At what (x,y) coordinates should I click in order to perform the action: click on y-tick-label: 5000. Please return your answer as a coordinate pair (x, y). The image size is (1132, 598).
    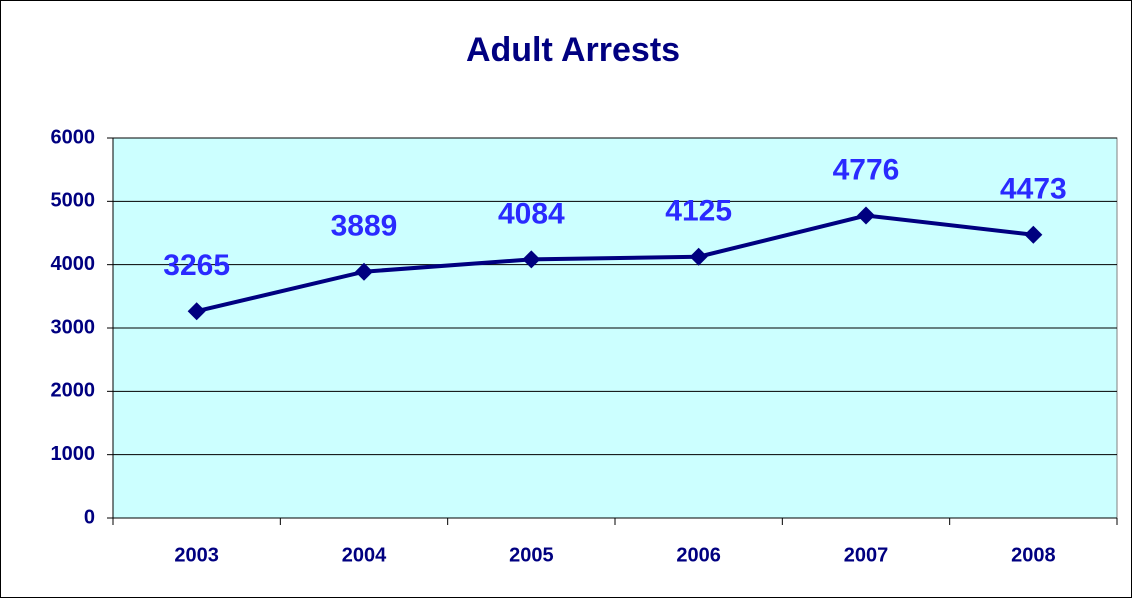
    Looking at the image, I should click on (73, 201).